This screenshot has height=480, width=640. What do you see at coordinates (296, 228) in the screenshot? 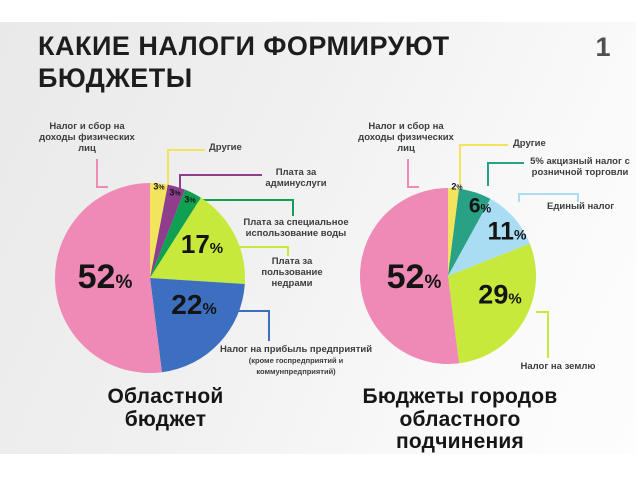
I see `callout-label-water-use: Плата за специальное использование воды` at bounding box center [296, 228].